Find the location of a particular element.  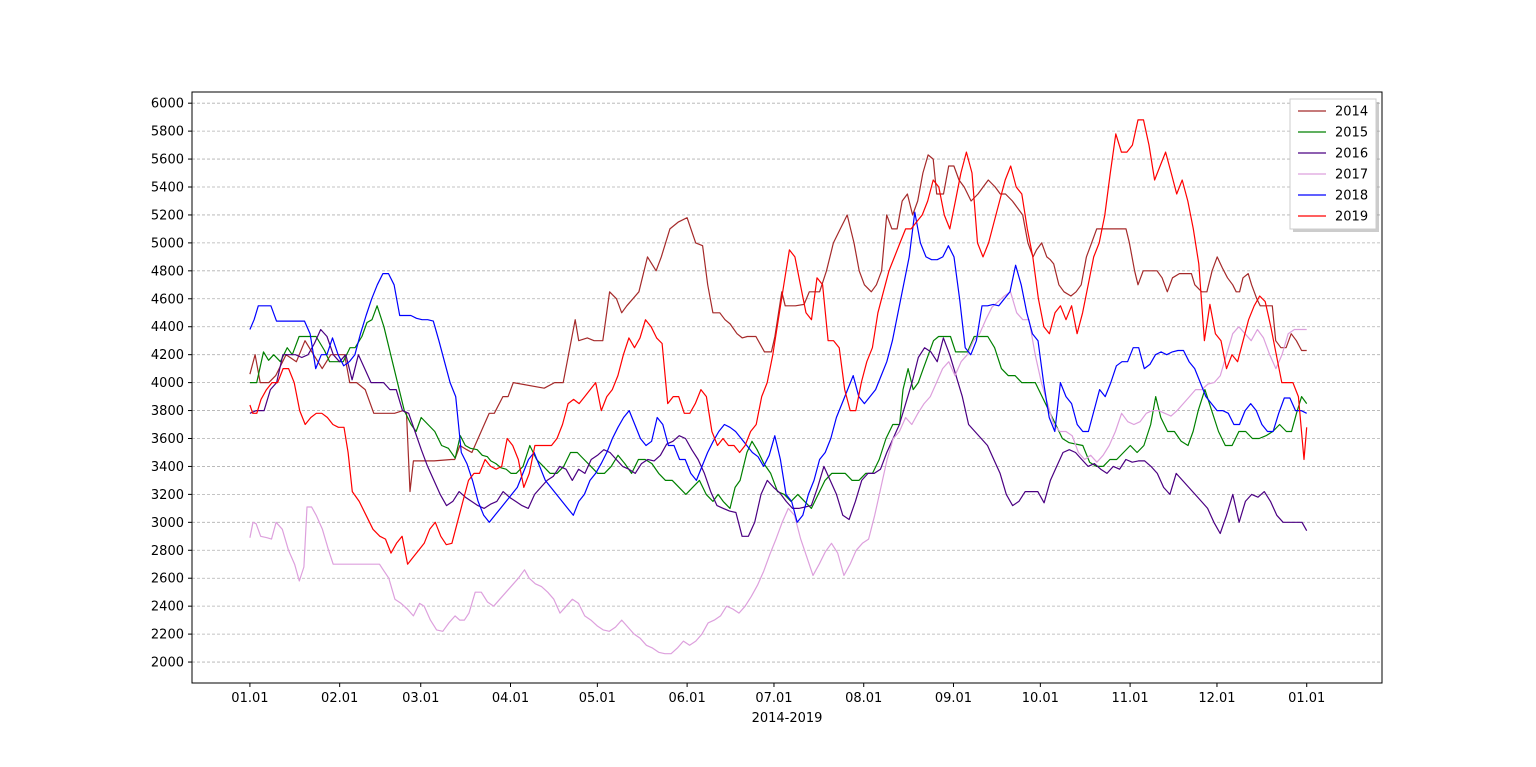

y-tick-label: 2800 is located at coordinates (167, 551).